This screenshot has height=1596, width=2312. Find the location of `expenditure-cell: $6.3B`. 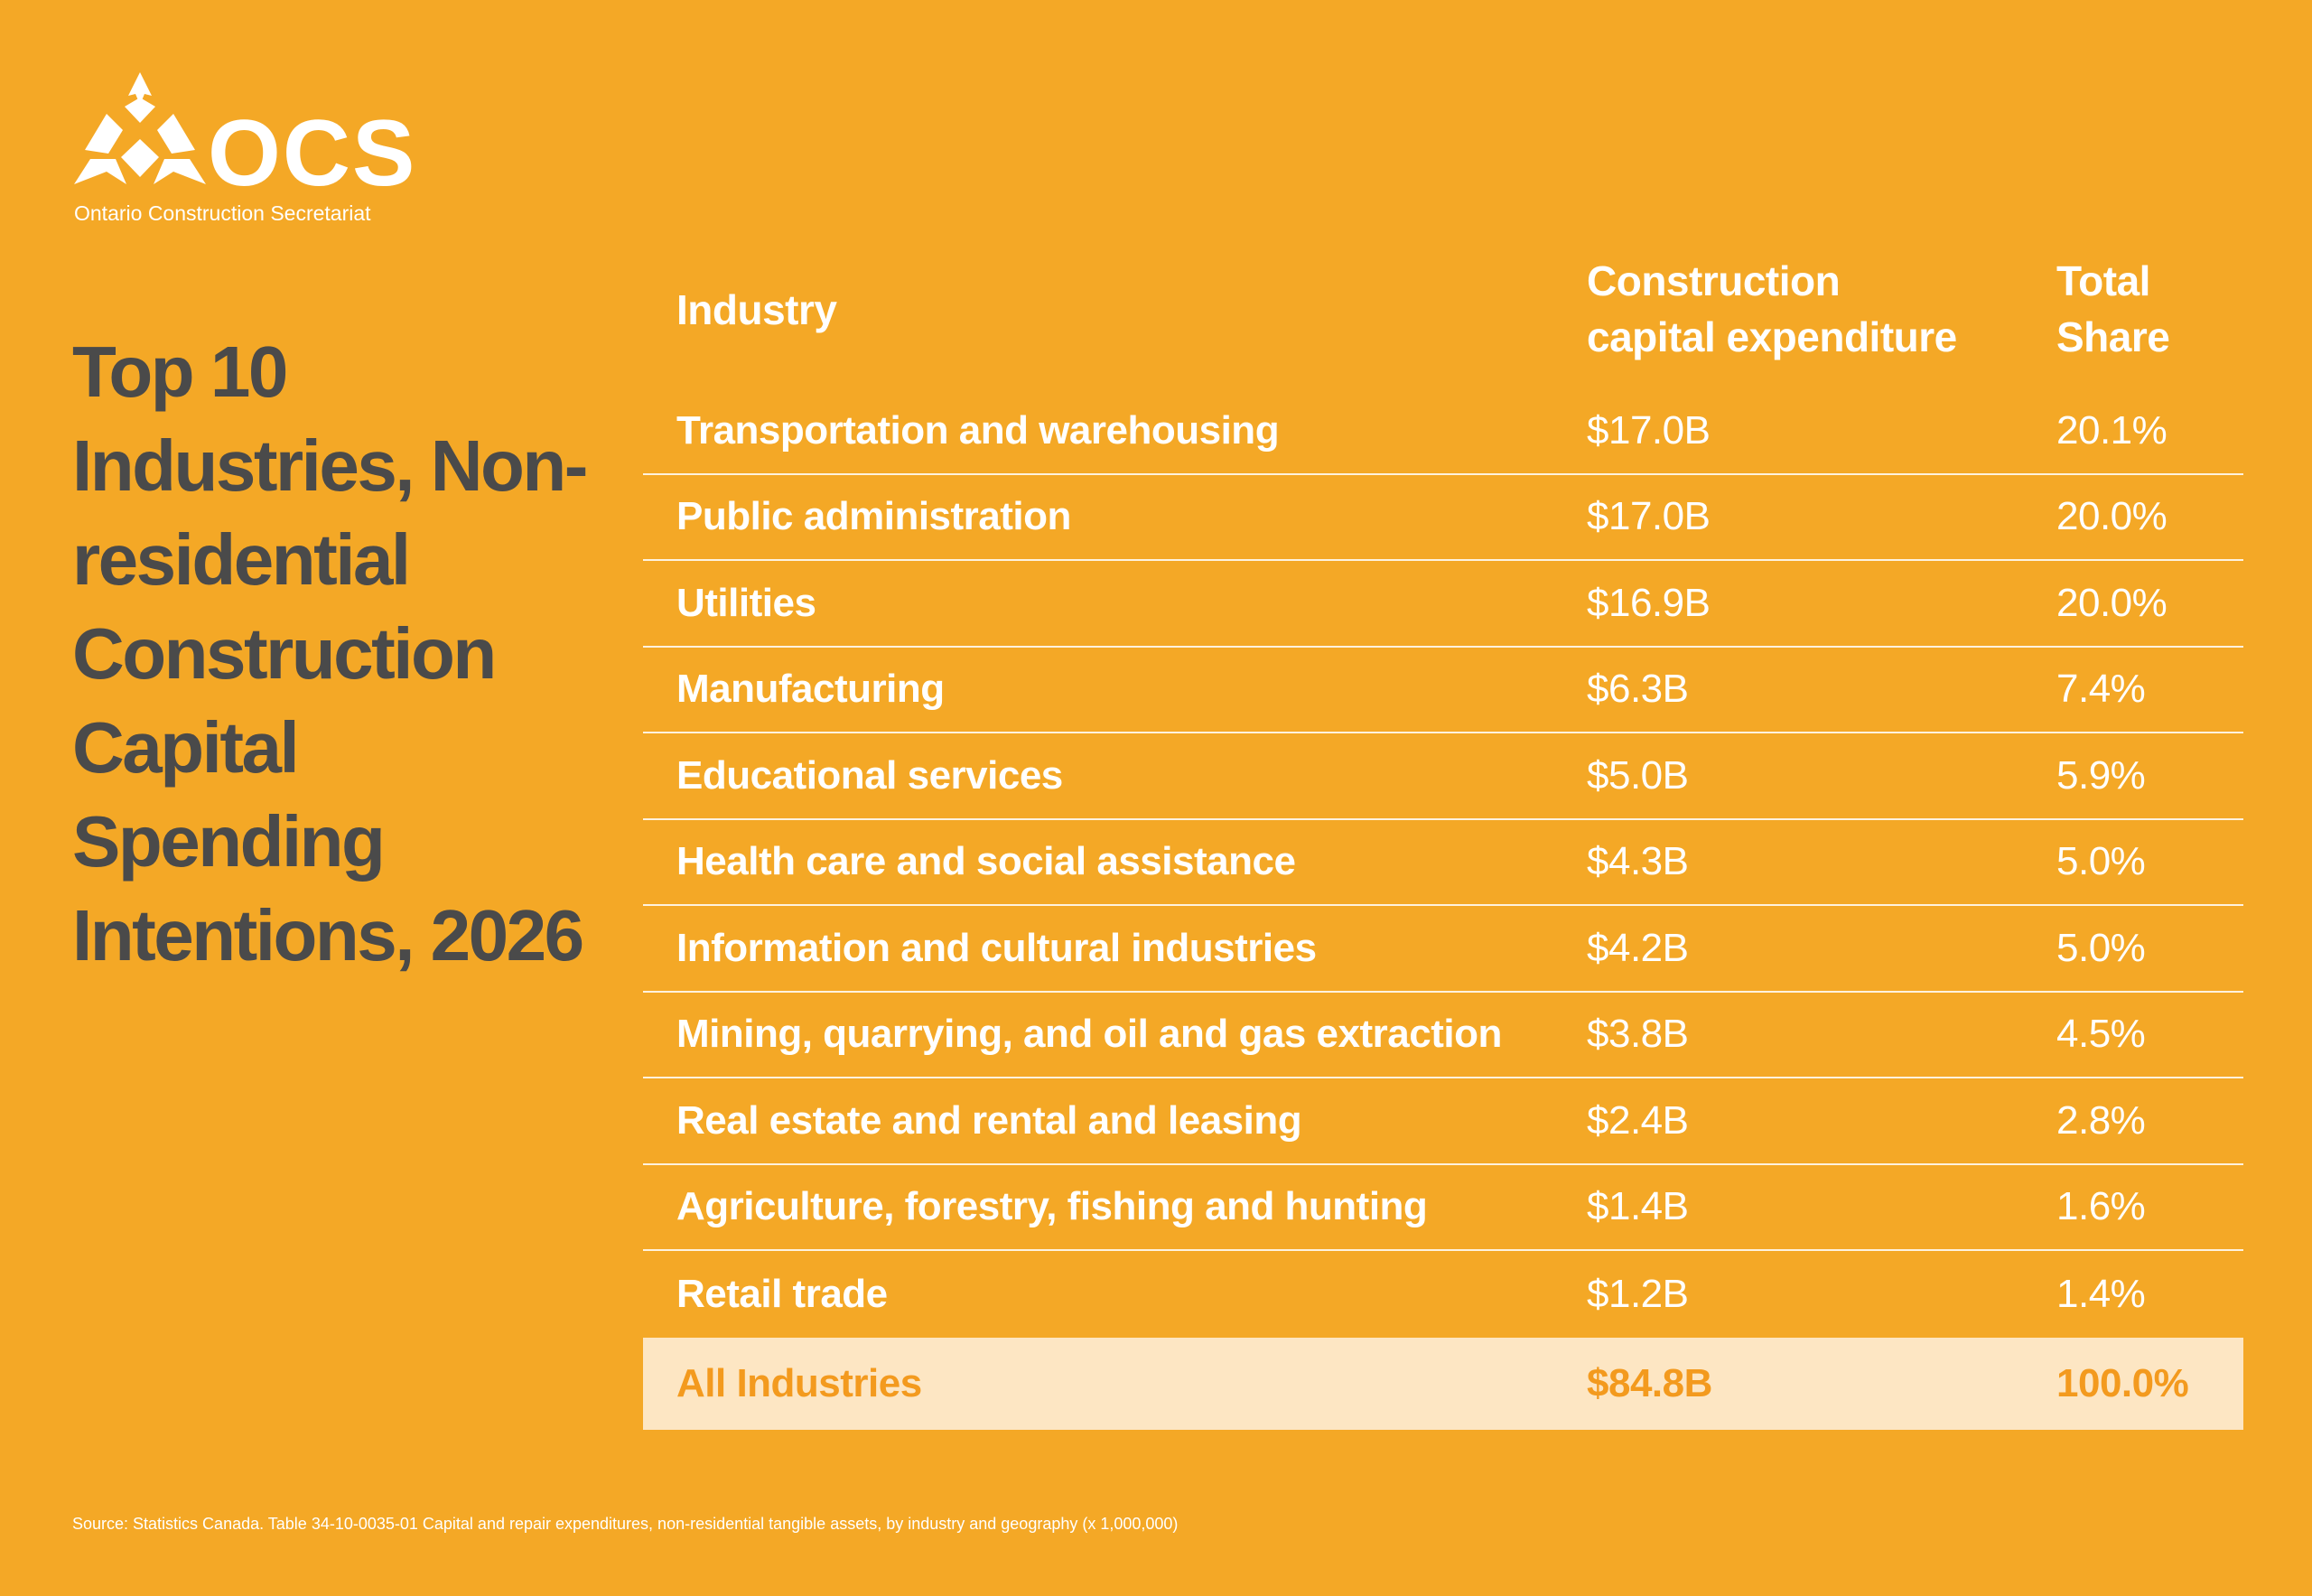

expenditure-cell: $6.3B is located at coordinates (1638, 689).